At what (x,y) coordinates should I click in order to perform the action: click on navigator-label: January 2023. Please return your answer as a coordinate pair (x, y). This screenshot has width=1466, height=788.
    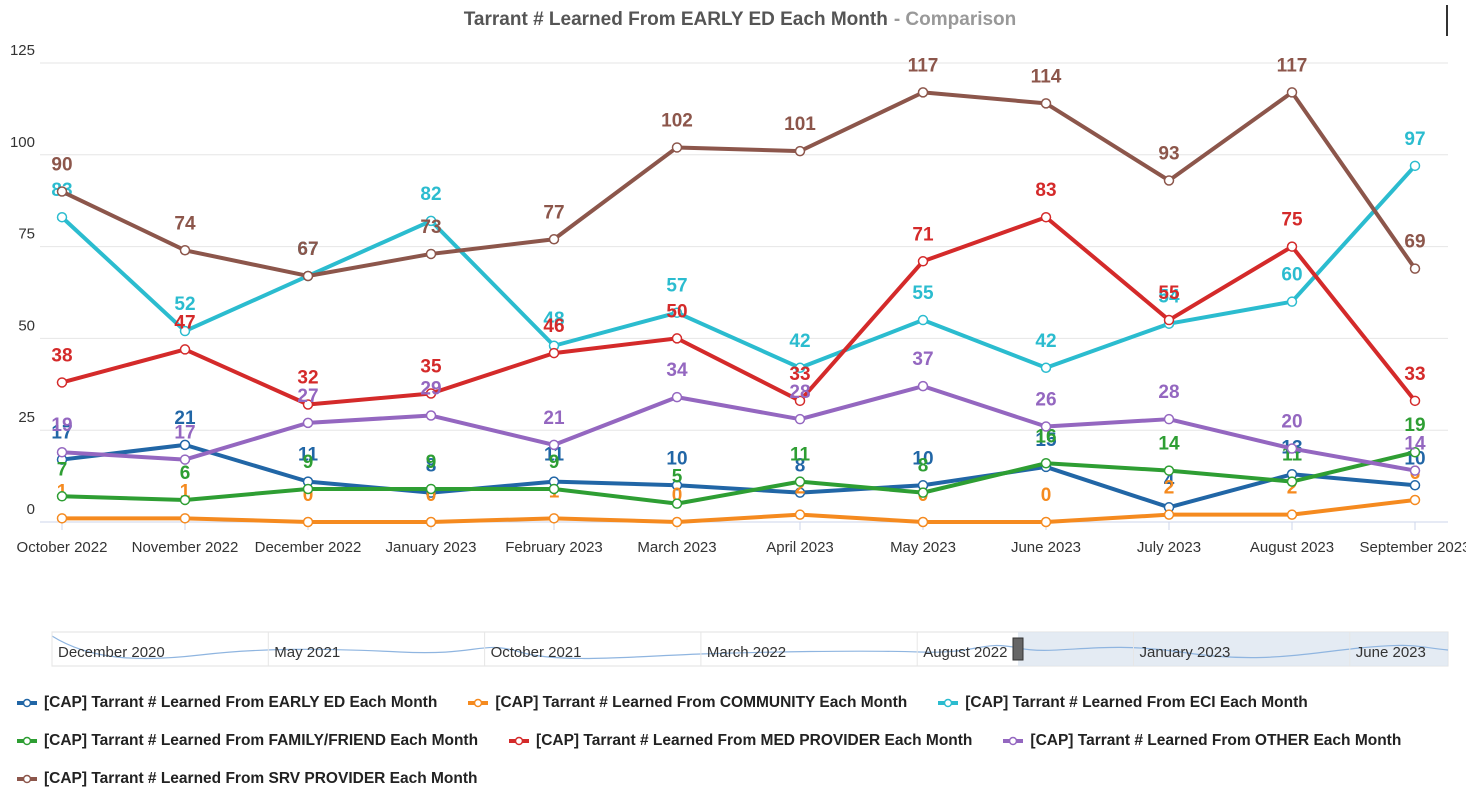
    Looking at the image, I should click on (1185, 652).